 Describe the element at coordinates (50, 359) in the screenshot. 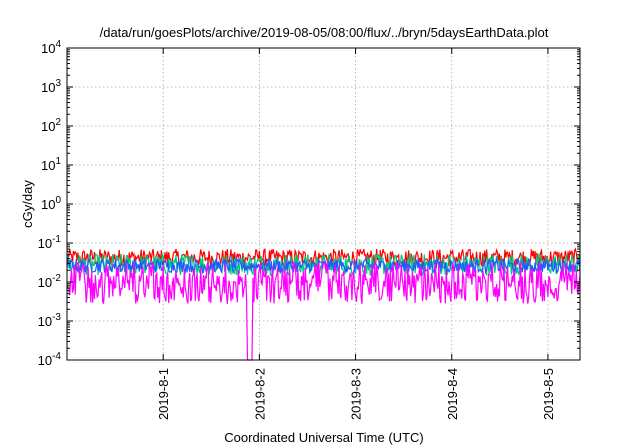

I see `y-tick-label: 10⁻⁴` at that location.